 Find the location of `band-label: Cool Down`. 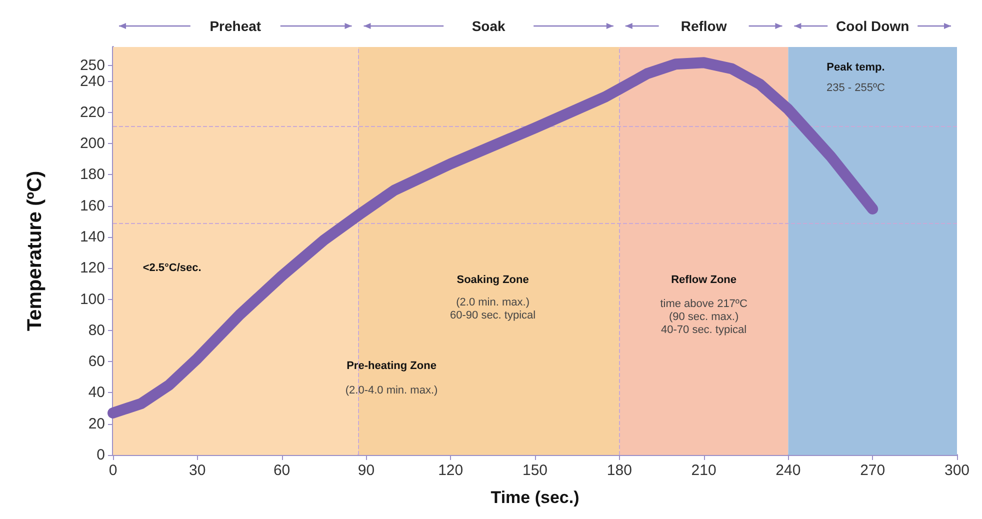

band-label: Cool Down is located at coordinates (873, 26).